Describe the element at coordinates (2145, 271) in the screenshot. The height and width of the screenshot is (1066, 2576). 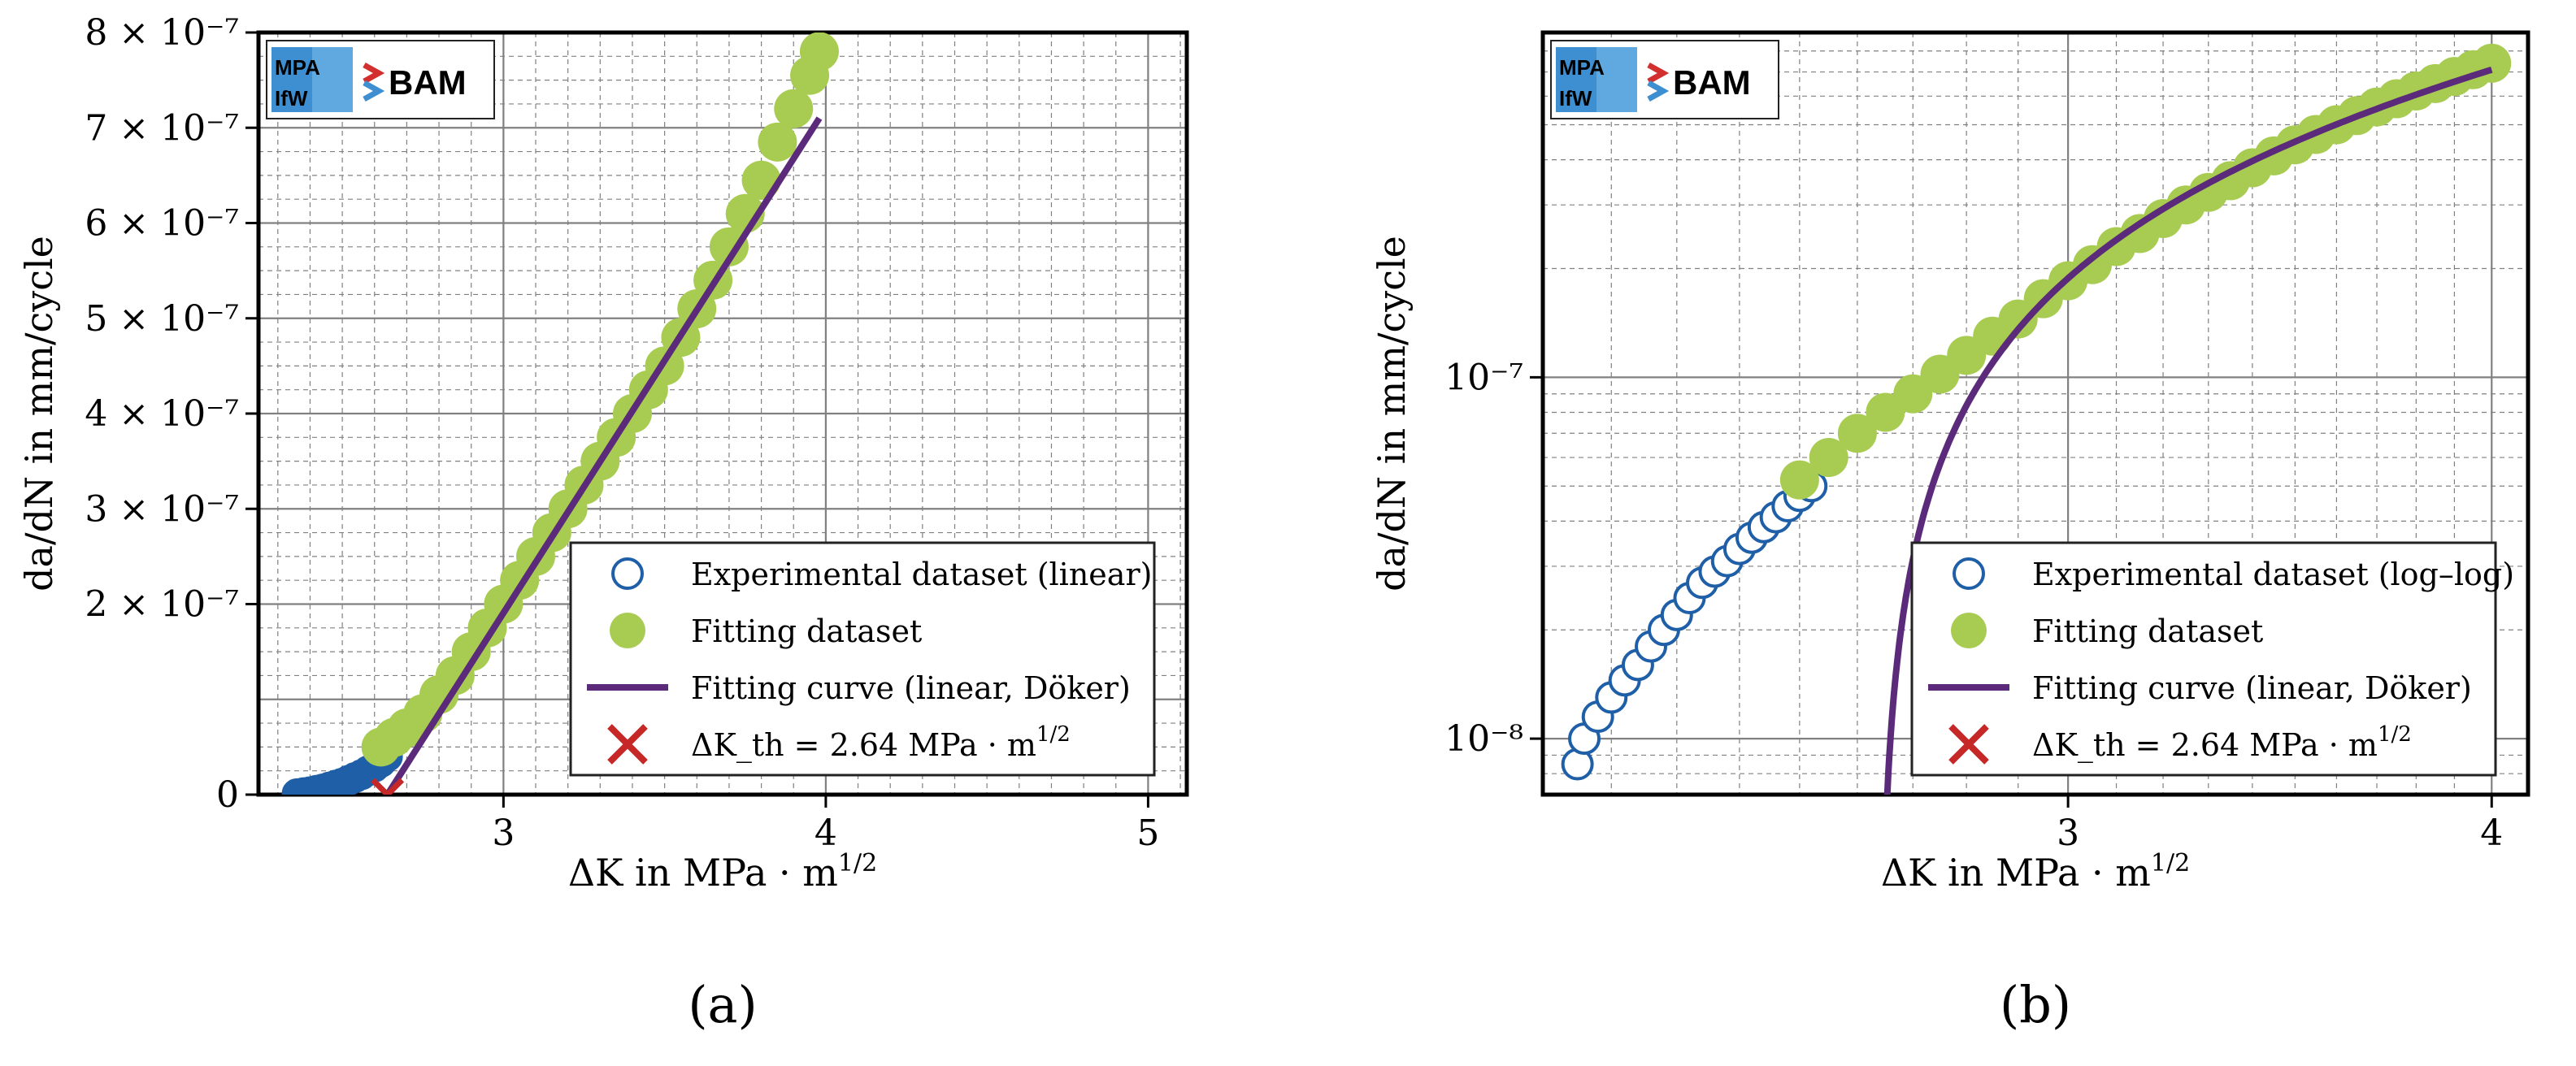
I see `series-fitting` at that location.